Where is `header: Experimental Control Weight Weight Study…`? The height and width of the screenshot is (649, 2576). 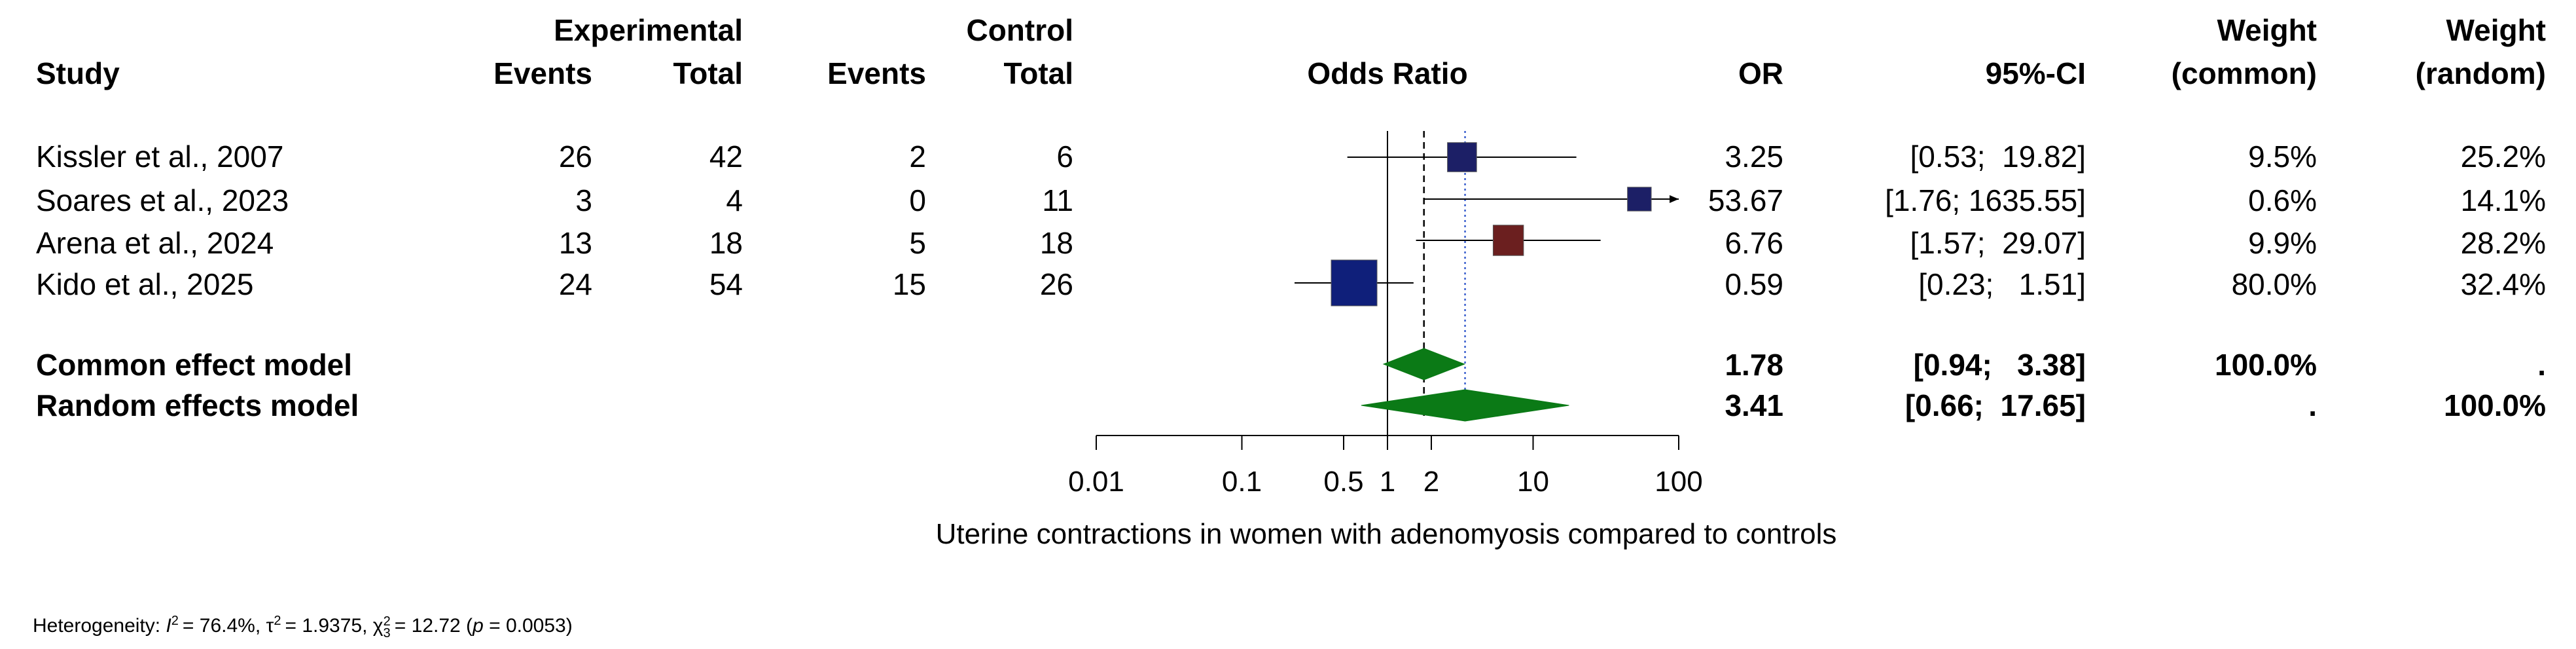
header: Experimental Control Weight Weight Study… is located at coordinates (1291, 51).